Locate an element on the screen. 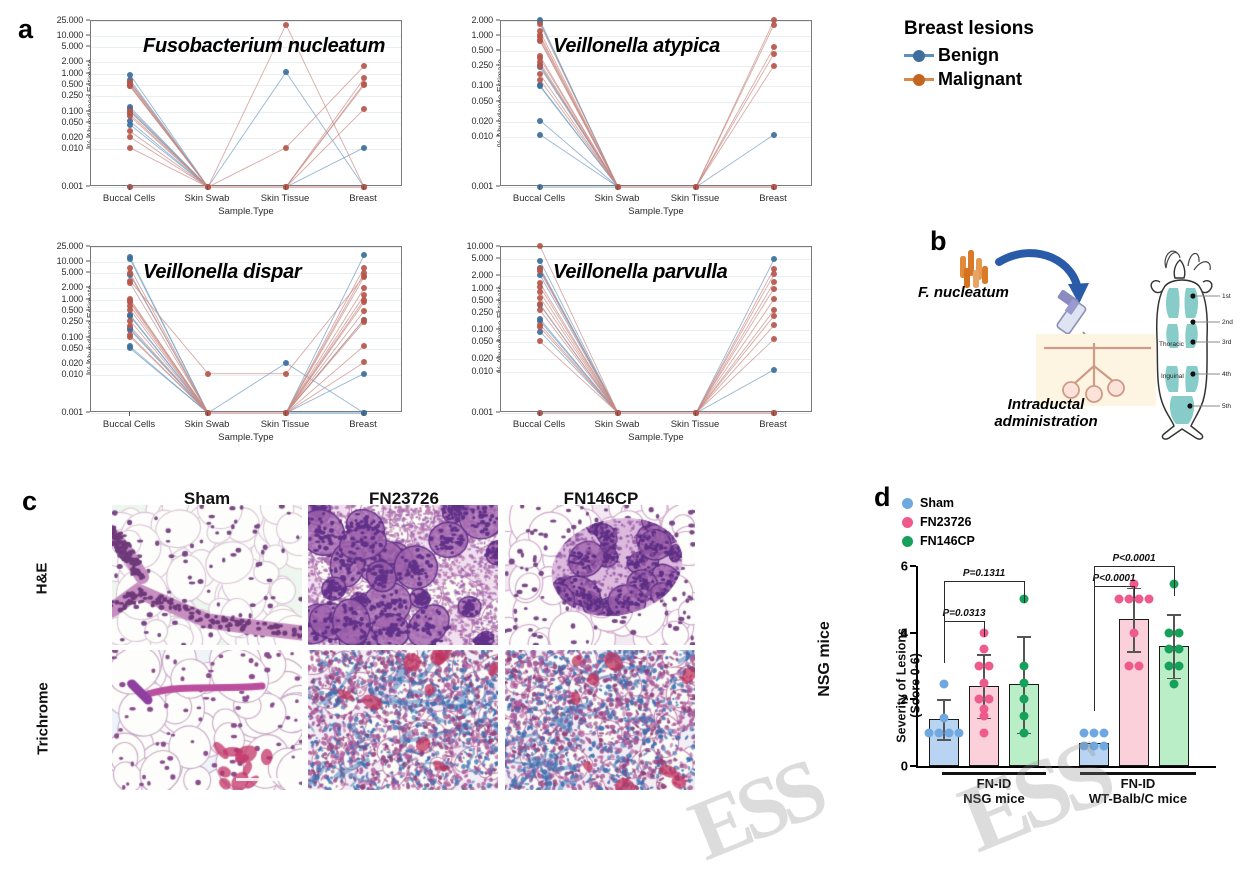 The width and height of the screenshot is (1254, 881). legend-item-sham: Sham is located at coordinates (938, 503).